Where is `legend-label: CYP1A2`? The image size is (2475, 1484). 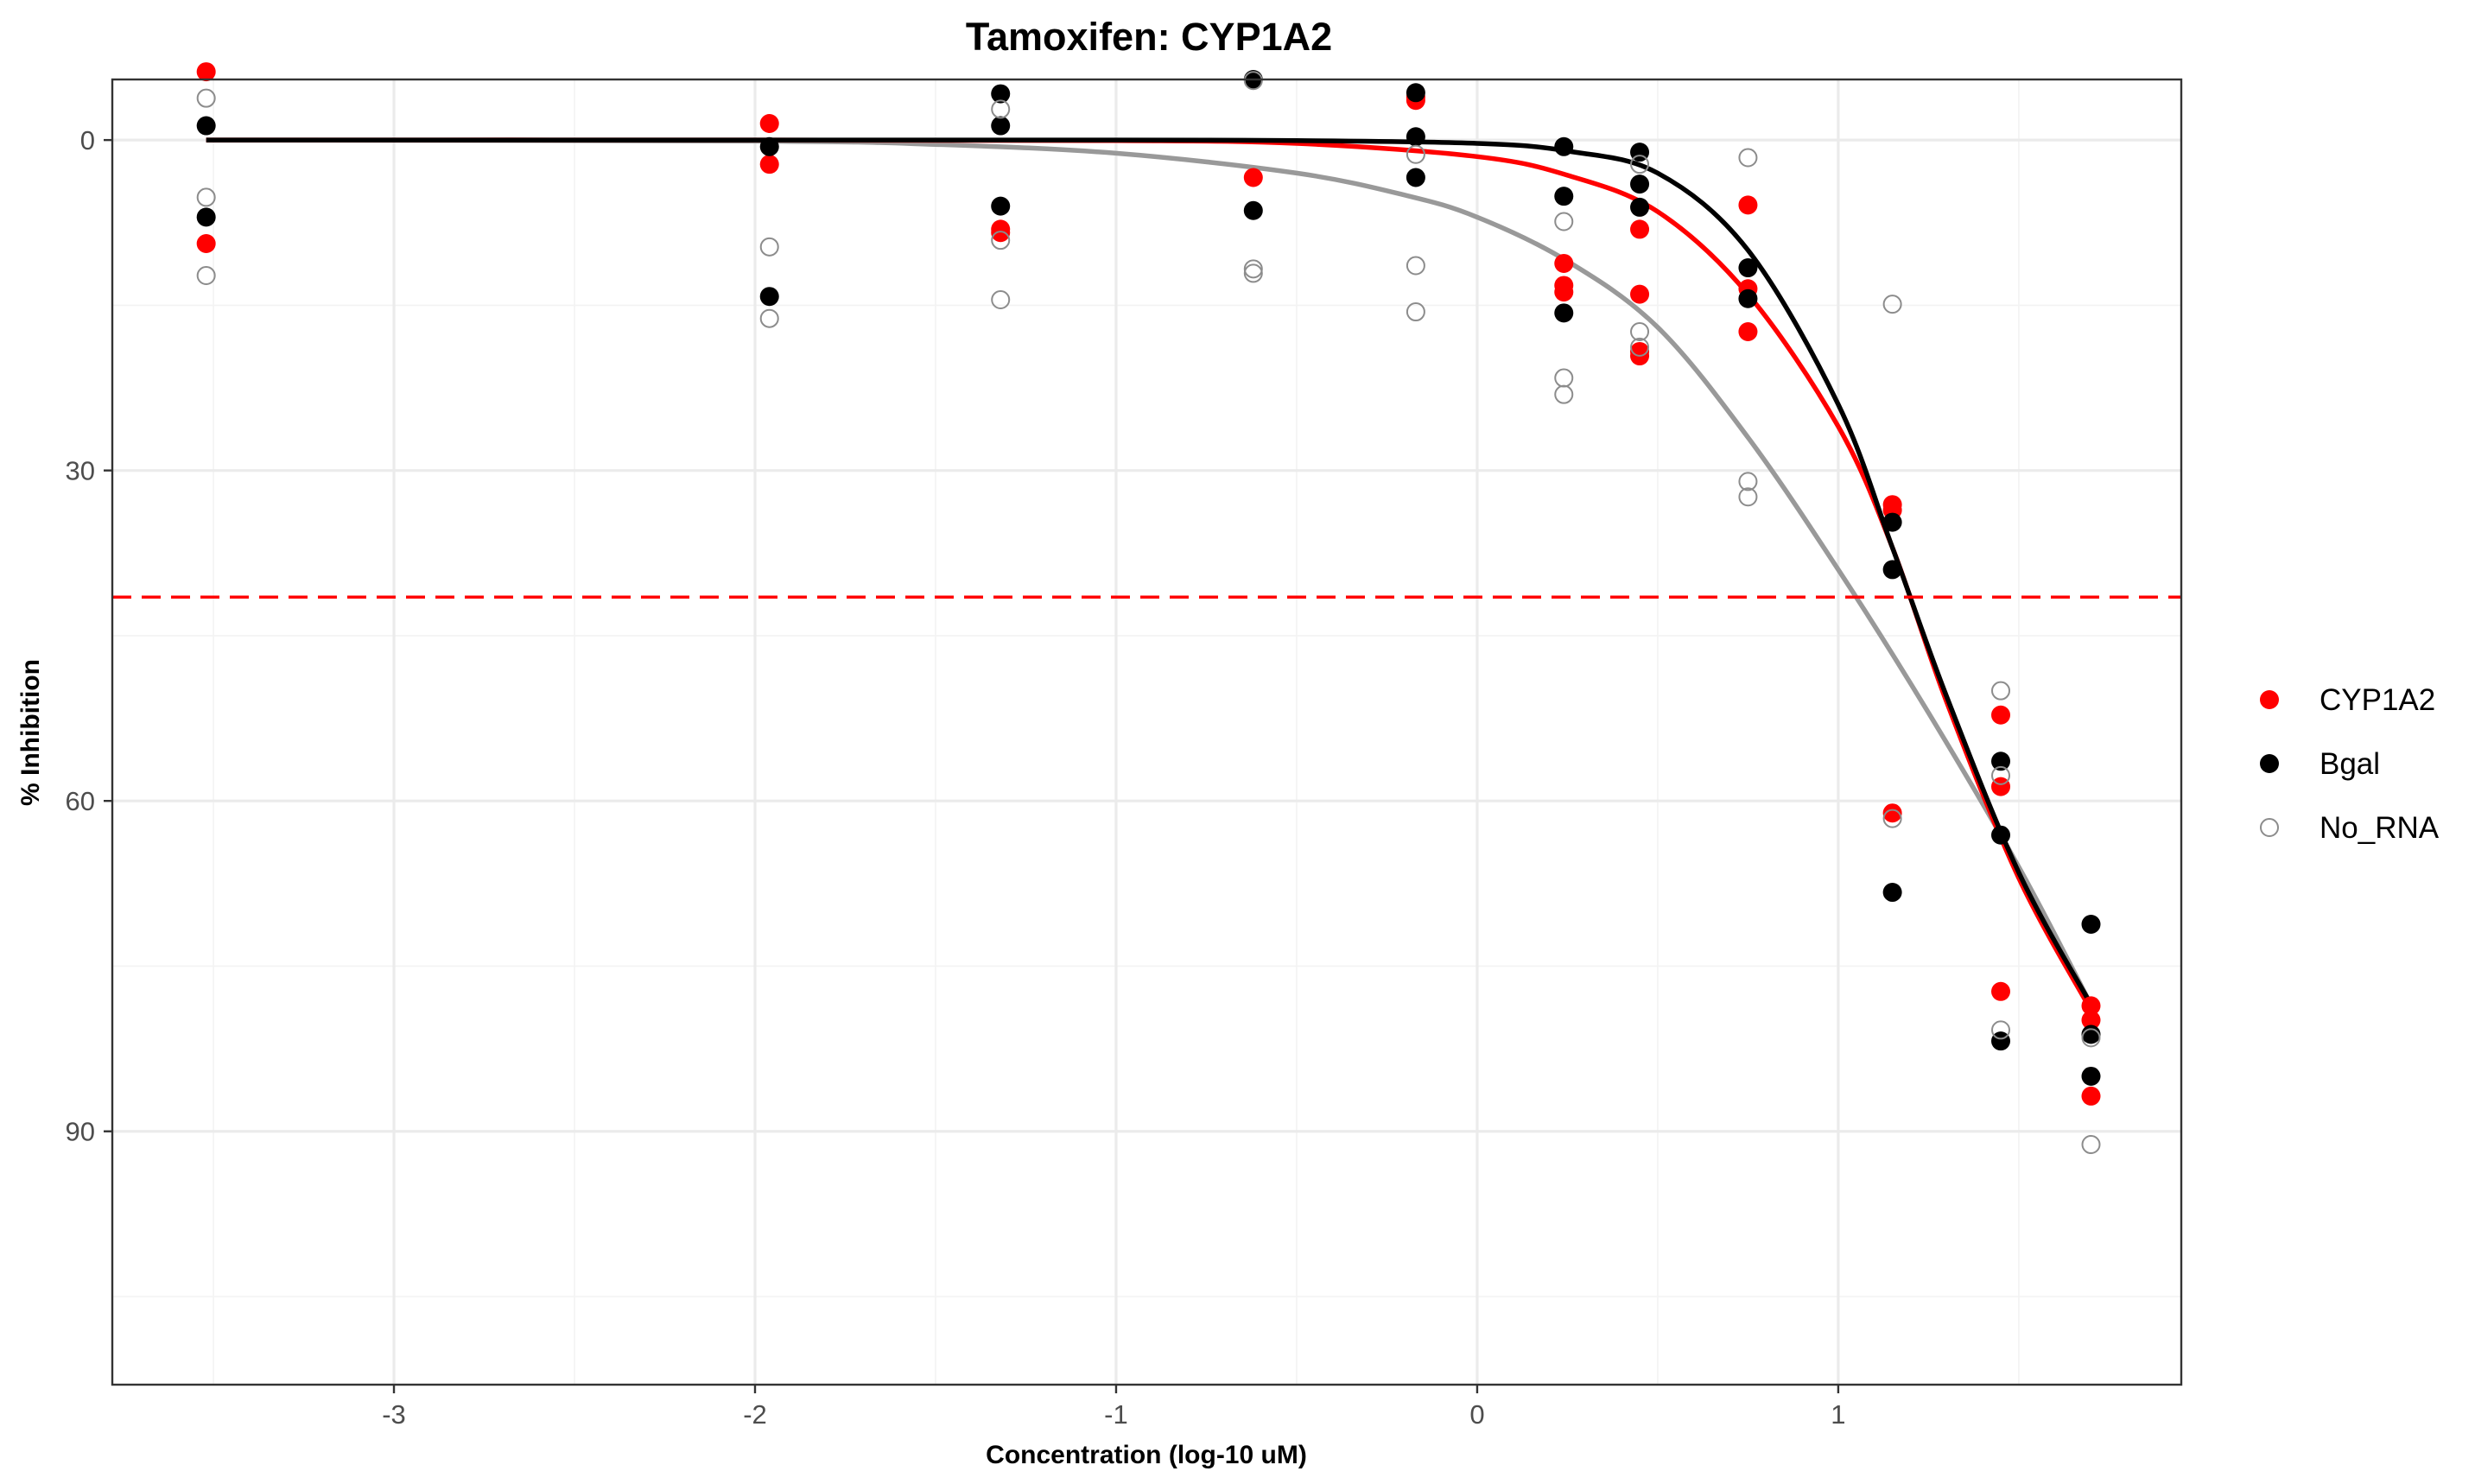
legend-label: CYP1A2 is located at coordinates (2377, 700).